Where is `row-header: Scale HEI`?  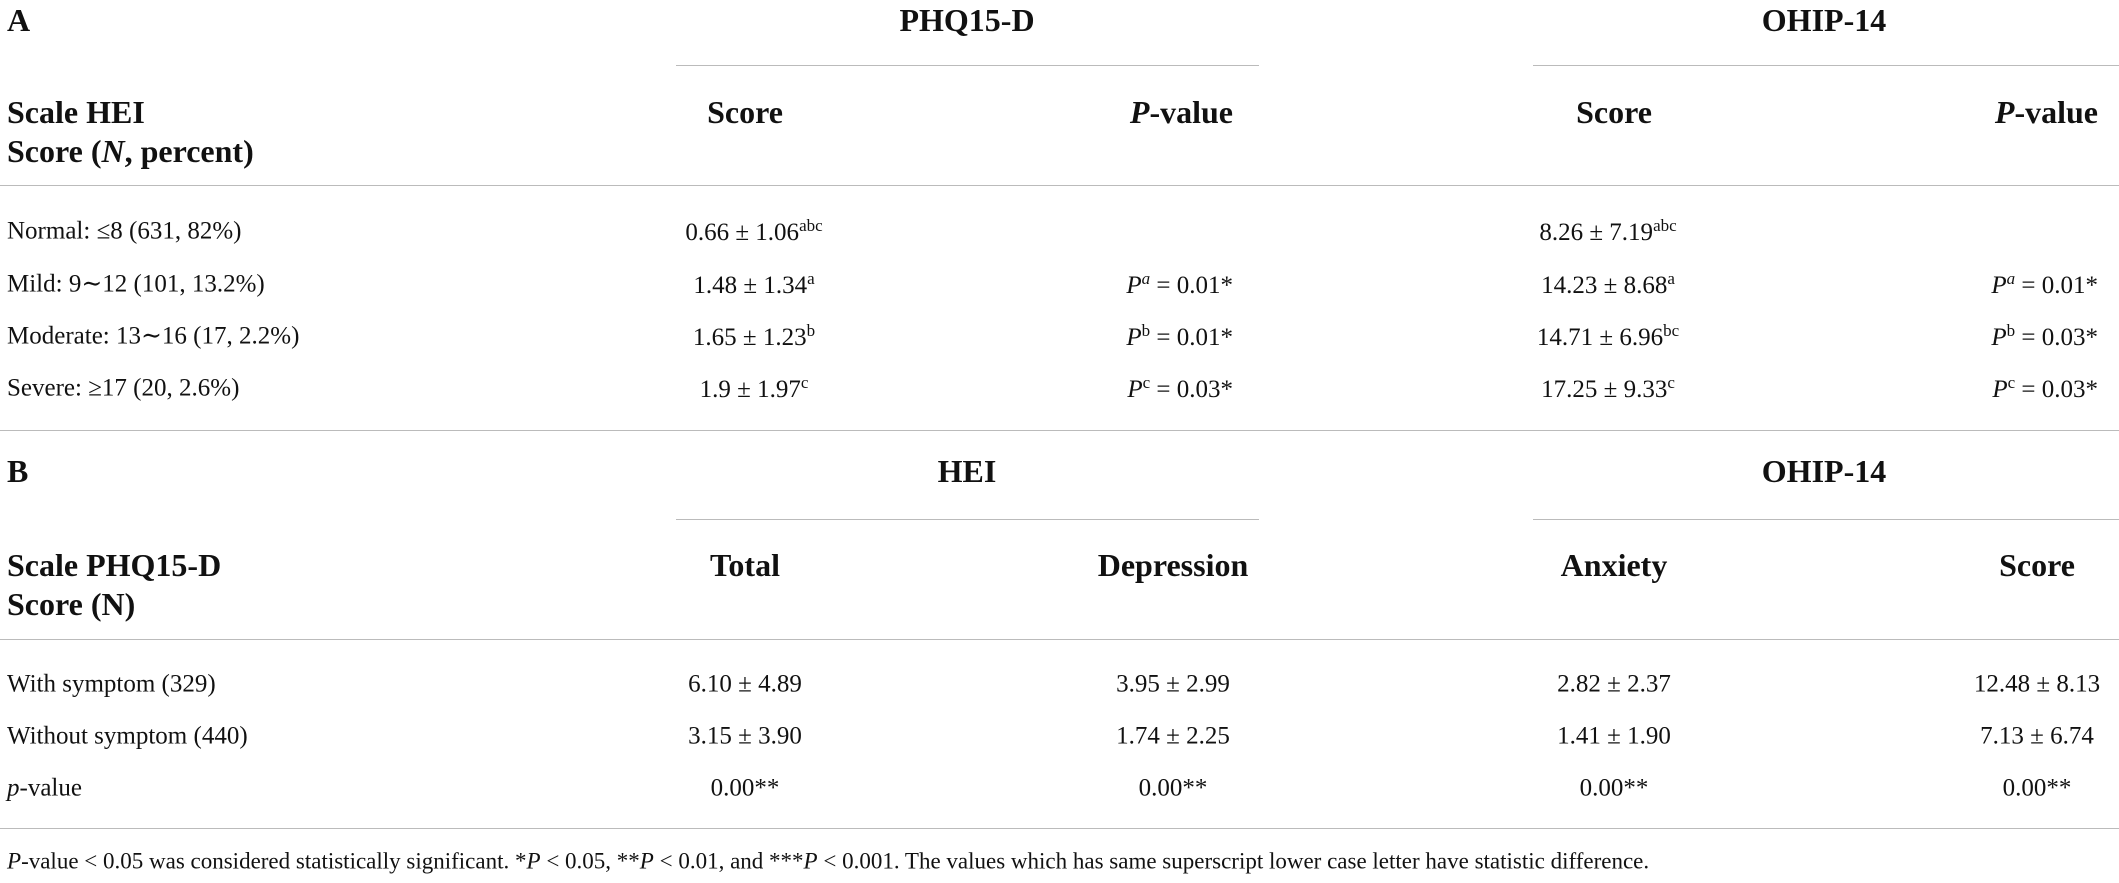
row-header: Scale HEI is located at coordinates (76, 112).